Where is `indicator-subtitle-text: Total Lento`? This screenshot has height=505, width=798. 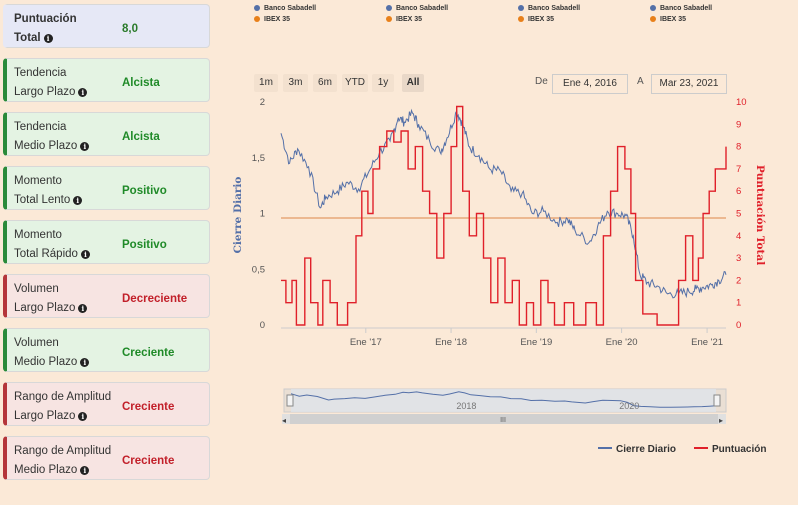
indicator-subtitle-text: Total Lento is located at coordinates (42, 200).